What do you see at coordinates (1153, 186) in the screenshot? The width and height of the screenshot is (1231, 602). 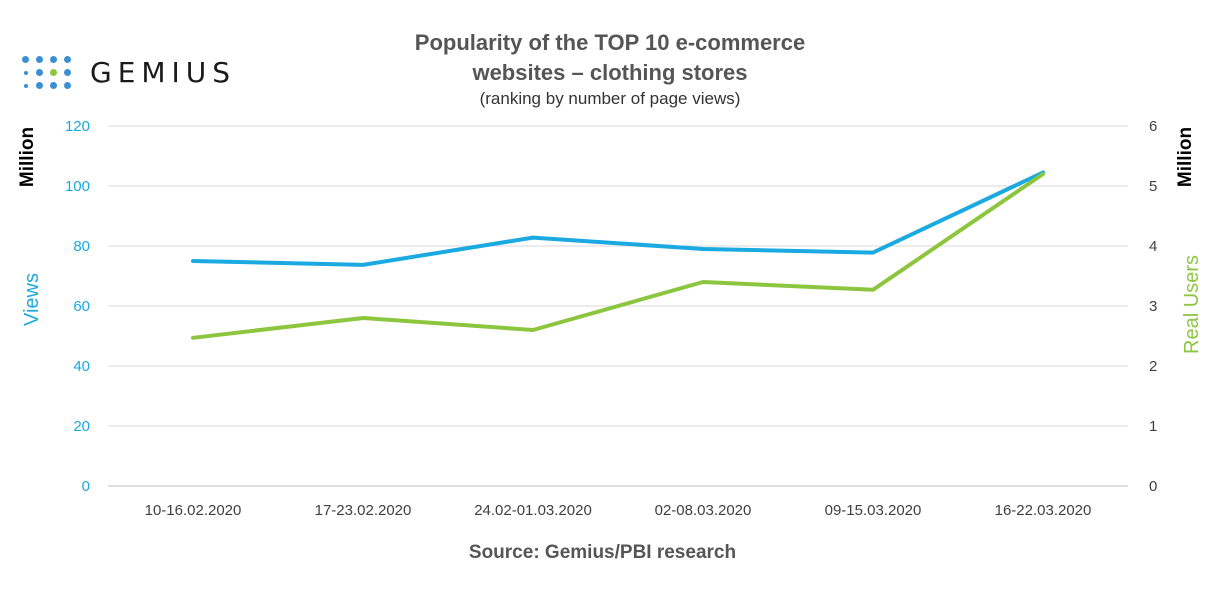 I see `right-tick-label: 5` at bounding box center [1153, 186].